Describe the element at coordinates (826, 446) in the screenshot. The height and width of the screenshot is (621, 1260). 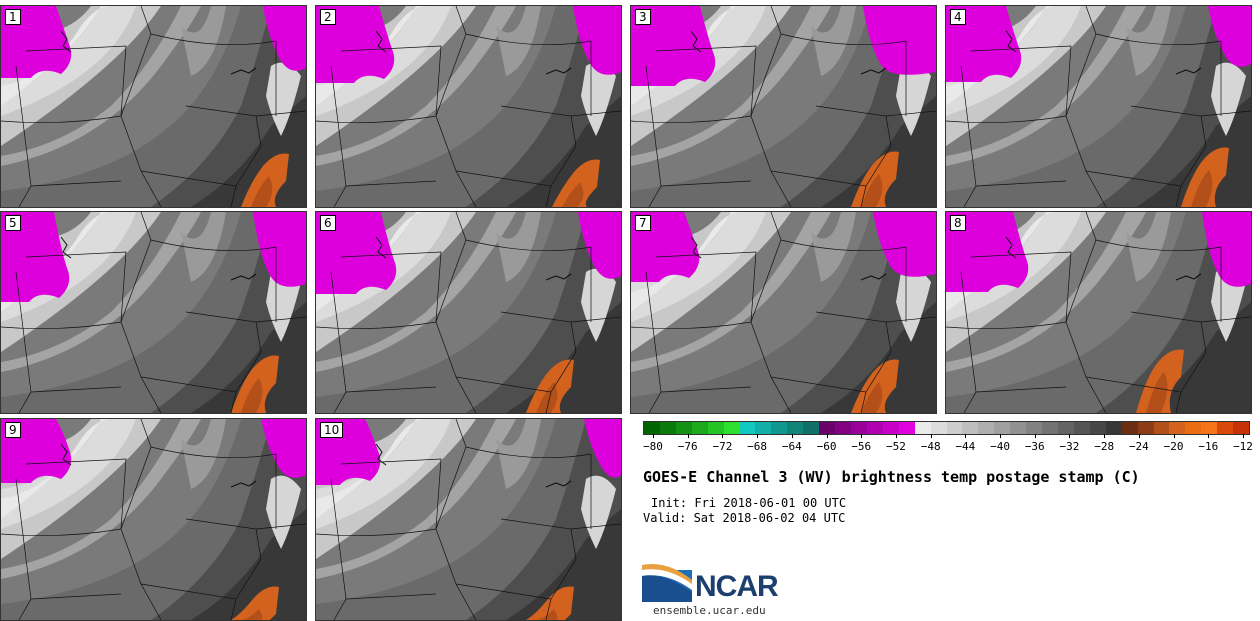
I see `colorbar-tick-label: −60` at that location.